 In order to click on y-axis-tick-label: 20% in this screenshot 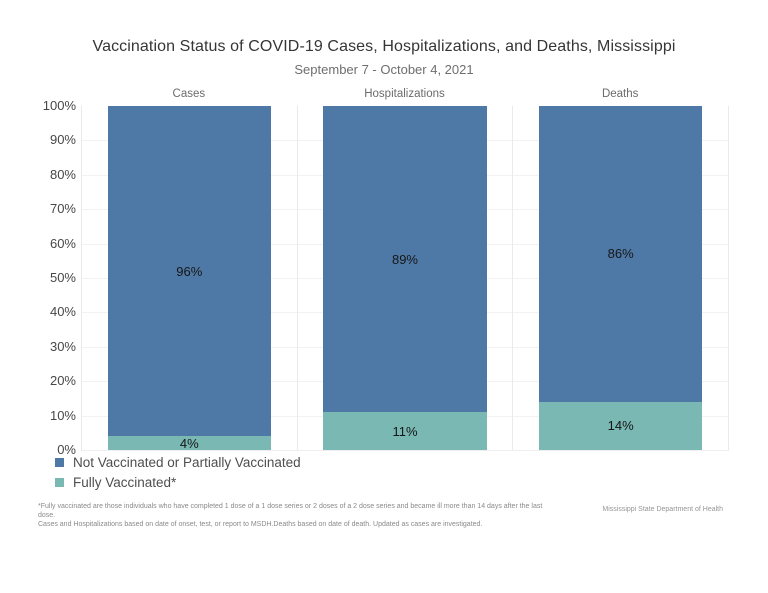, I will do `click(62, 380)`.